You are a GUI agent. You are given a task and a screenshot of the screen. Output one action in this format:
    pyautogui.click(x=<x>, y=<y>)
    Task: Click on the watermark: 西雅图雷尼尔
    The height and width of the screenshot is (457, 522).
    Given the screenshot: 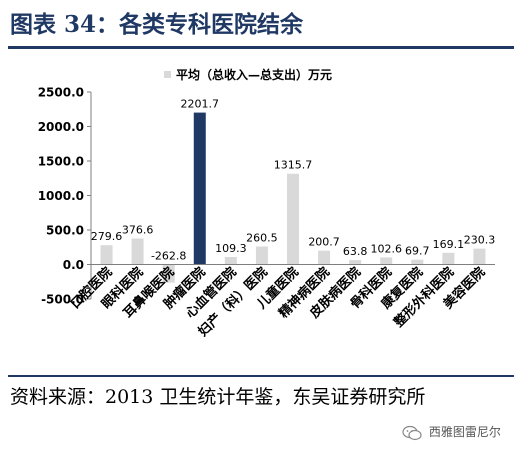 What is the action you would take?
    pyautogui.click(x=451, y=432)
    